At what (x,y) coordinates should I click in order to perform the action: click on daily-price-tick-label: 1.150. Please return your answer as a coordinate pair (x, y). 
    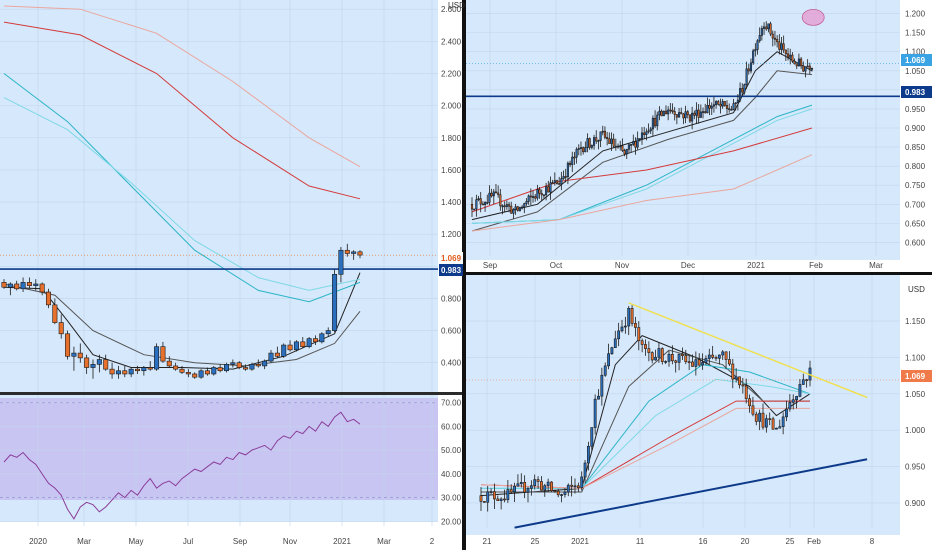
    Looking at the image, I should click on (915, 33).